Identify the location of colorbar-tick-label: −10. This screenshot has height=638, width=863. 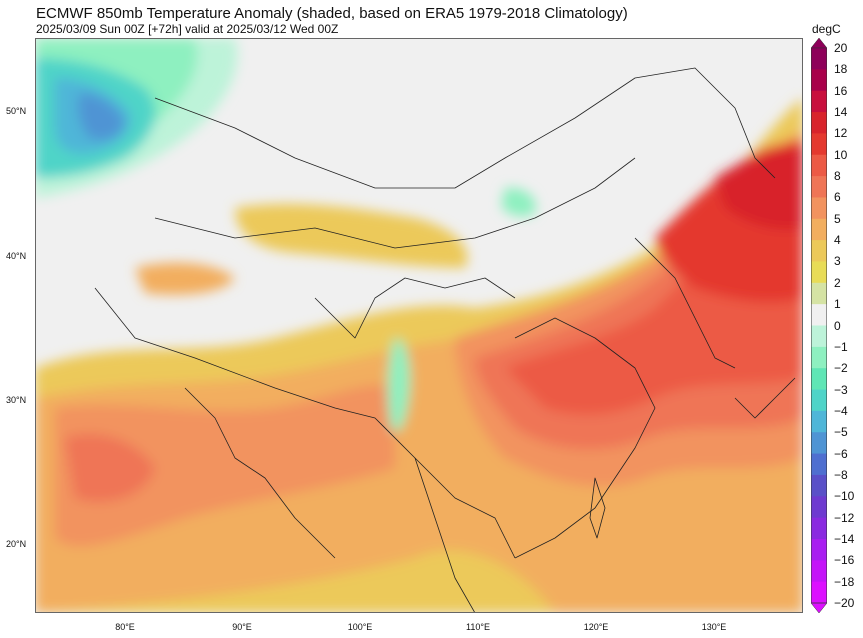
(844, 496).